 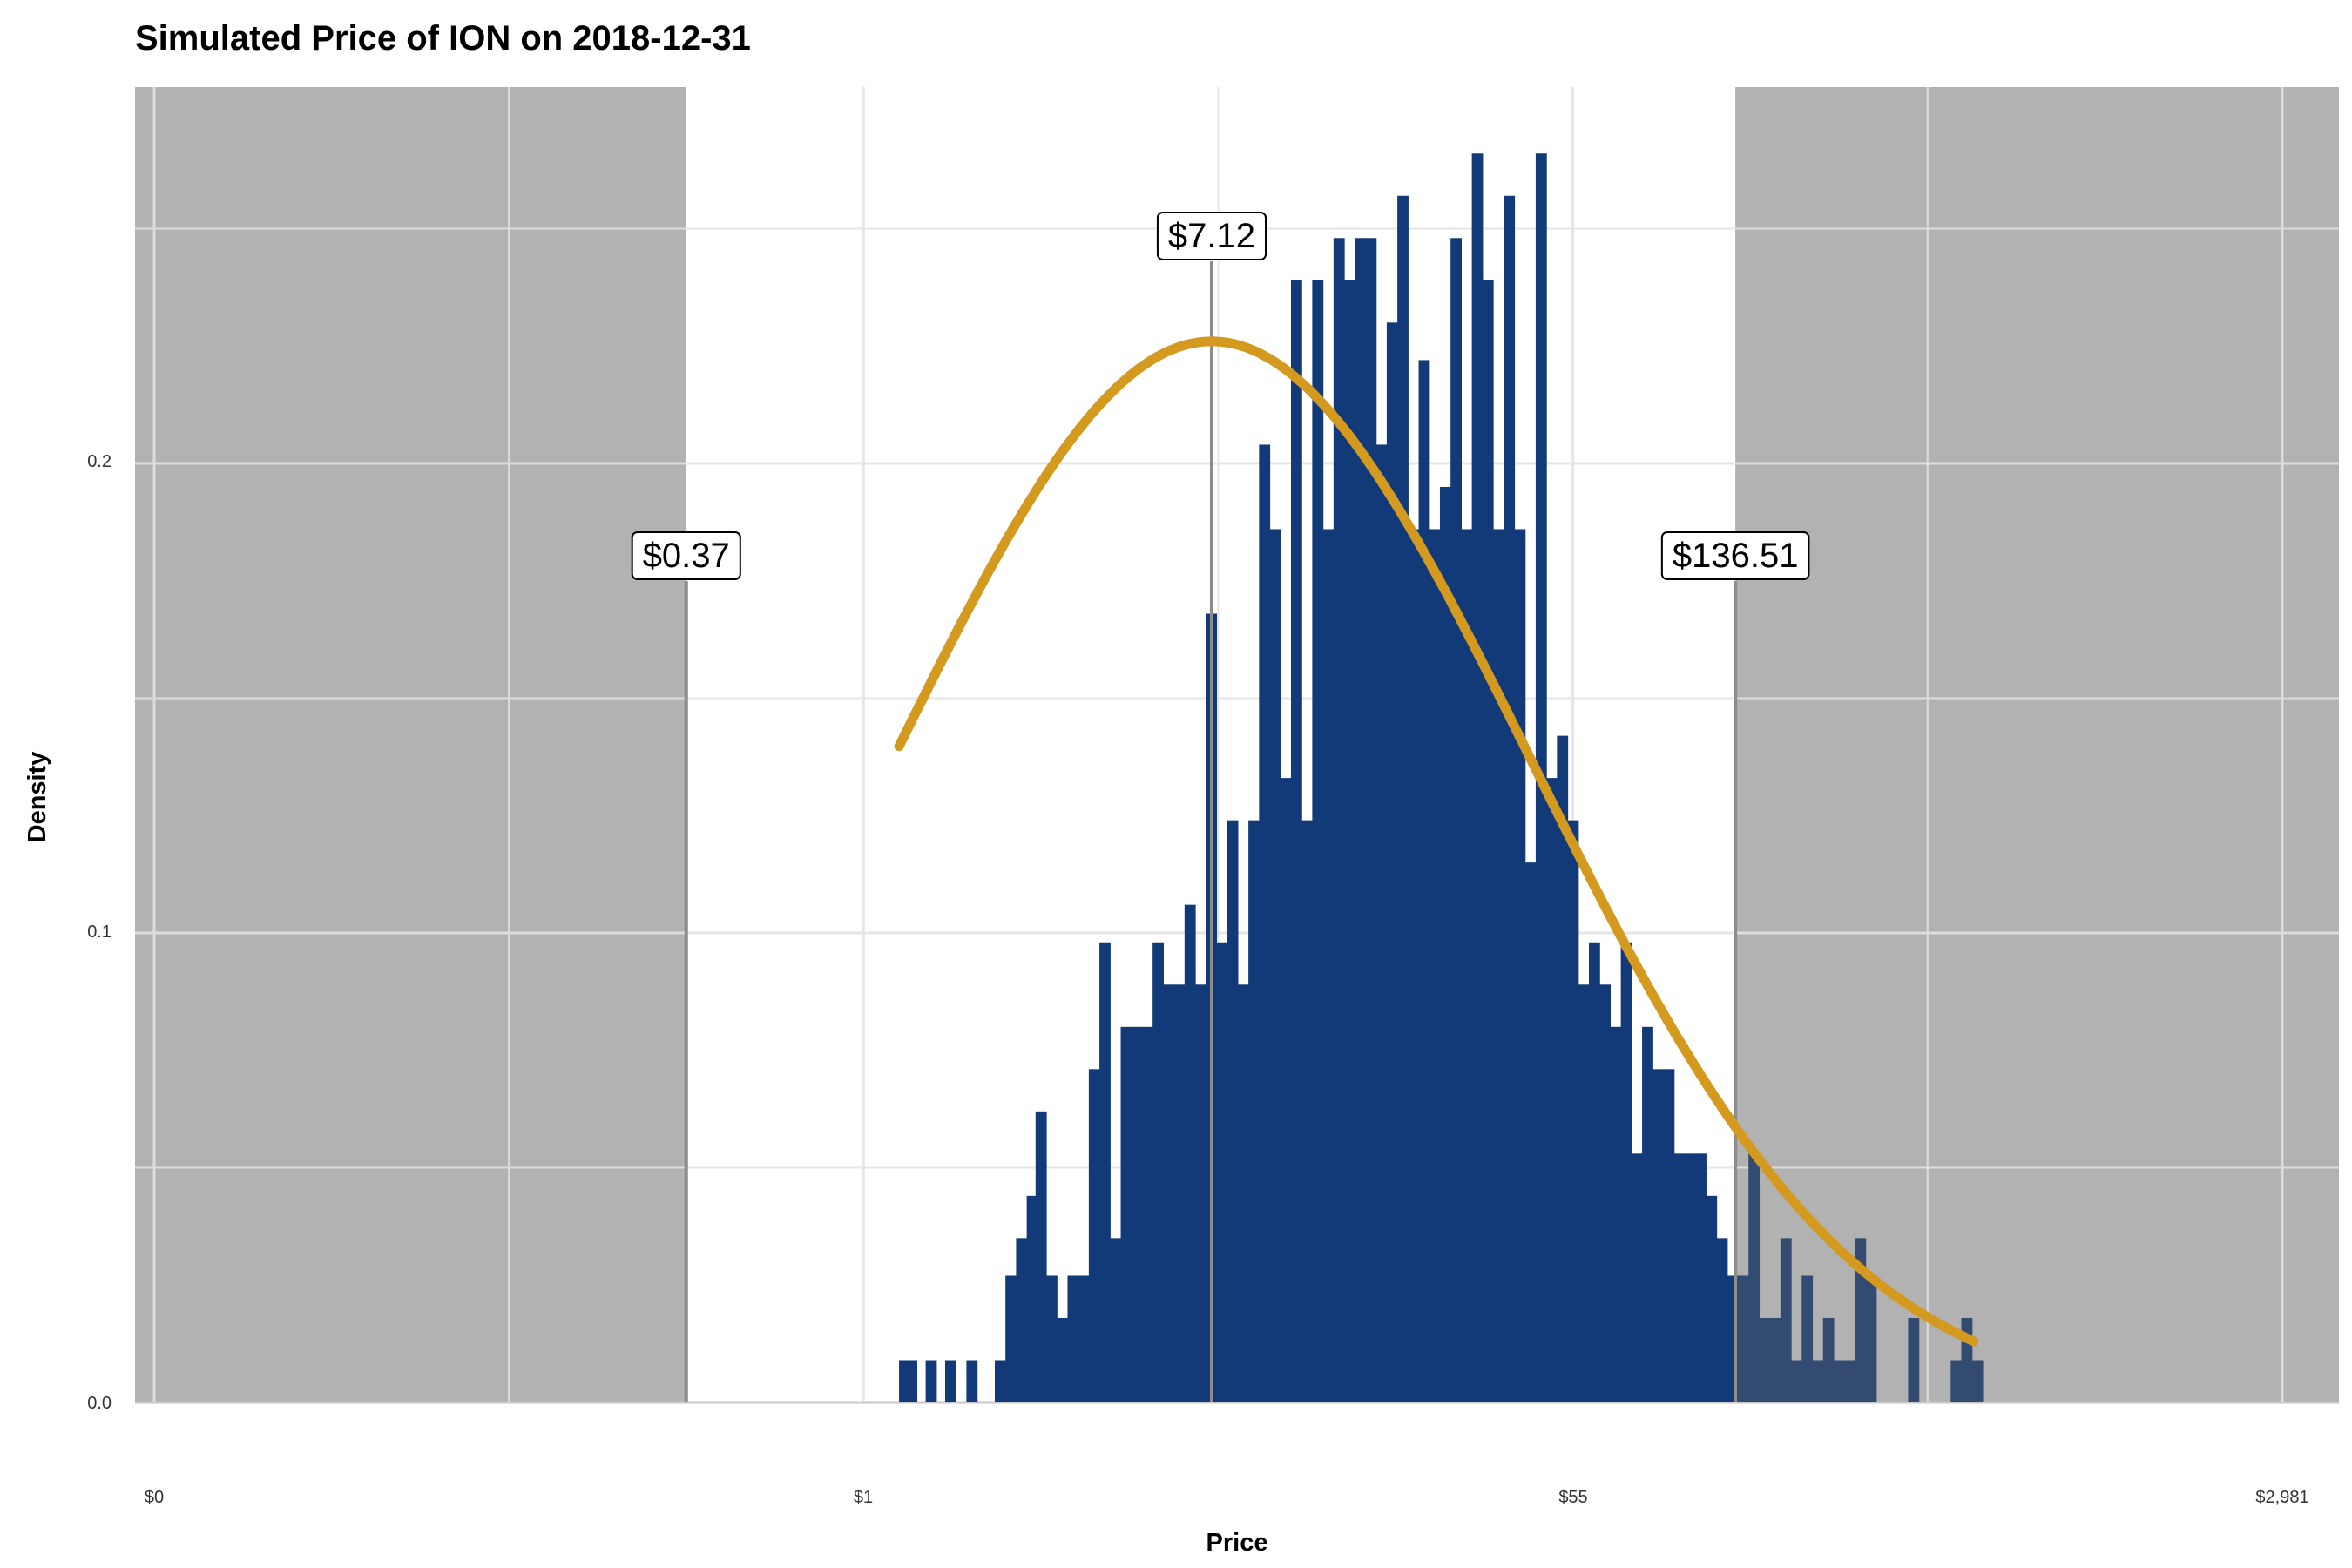 I want to click on percentile-callout: $0.37, so click(x=686, y=555).